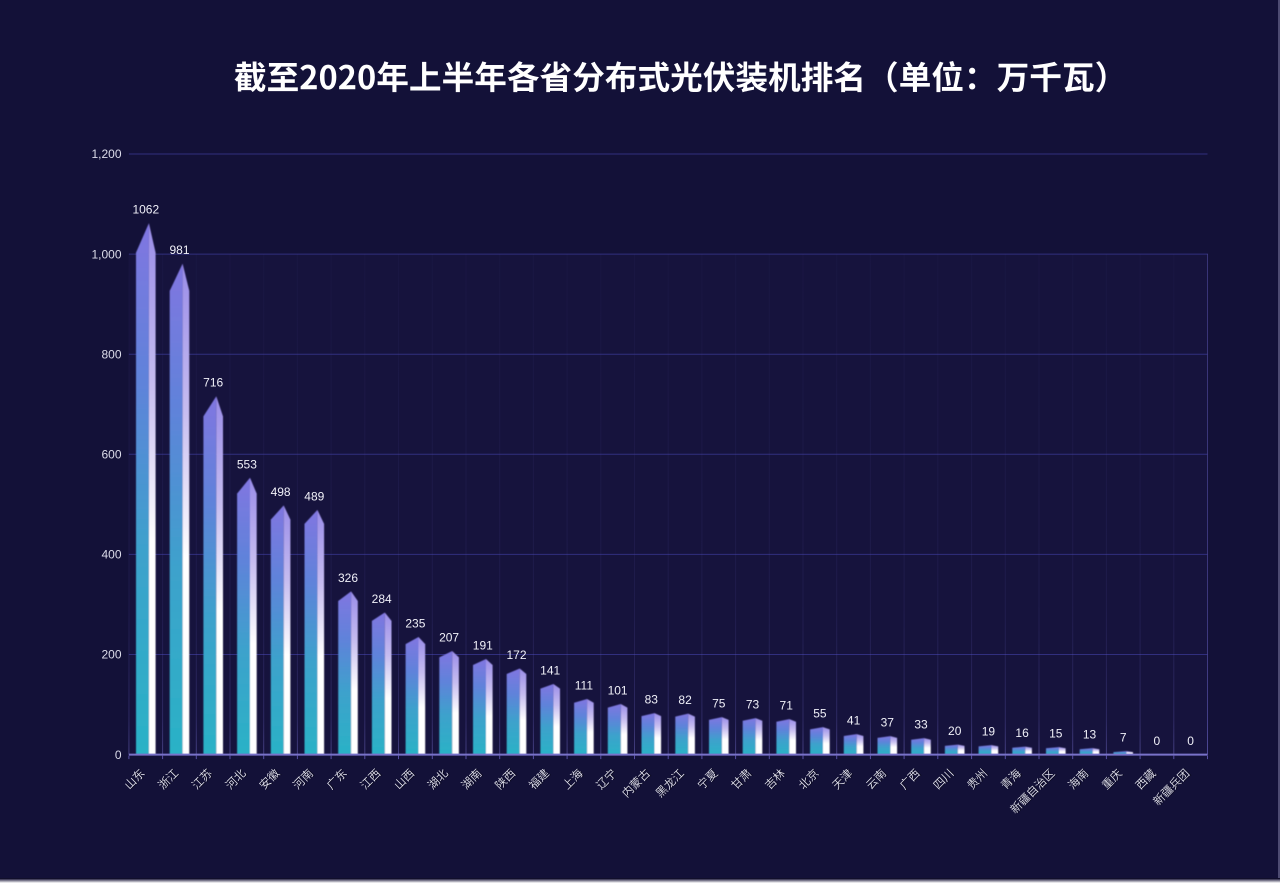 The width and height of the screenshot is (1280, 888). Describe the element at coordinates (111, 555) in the screenshot. I see `svg-text: 400` at that location.